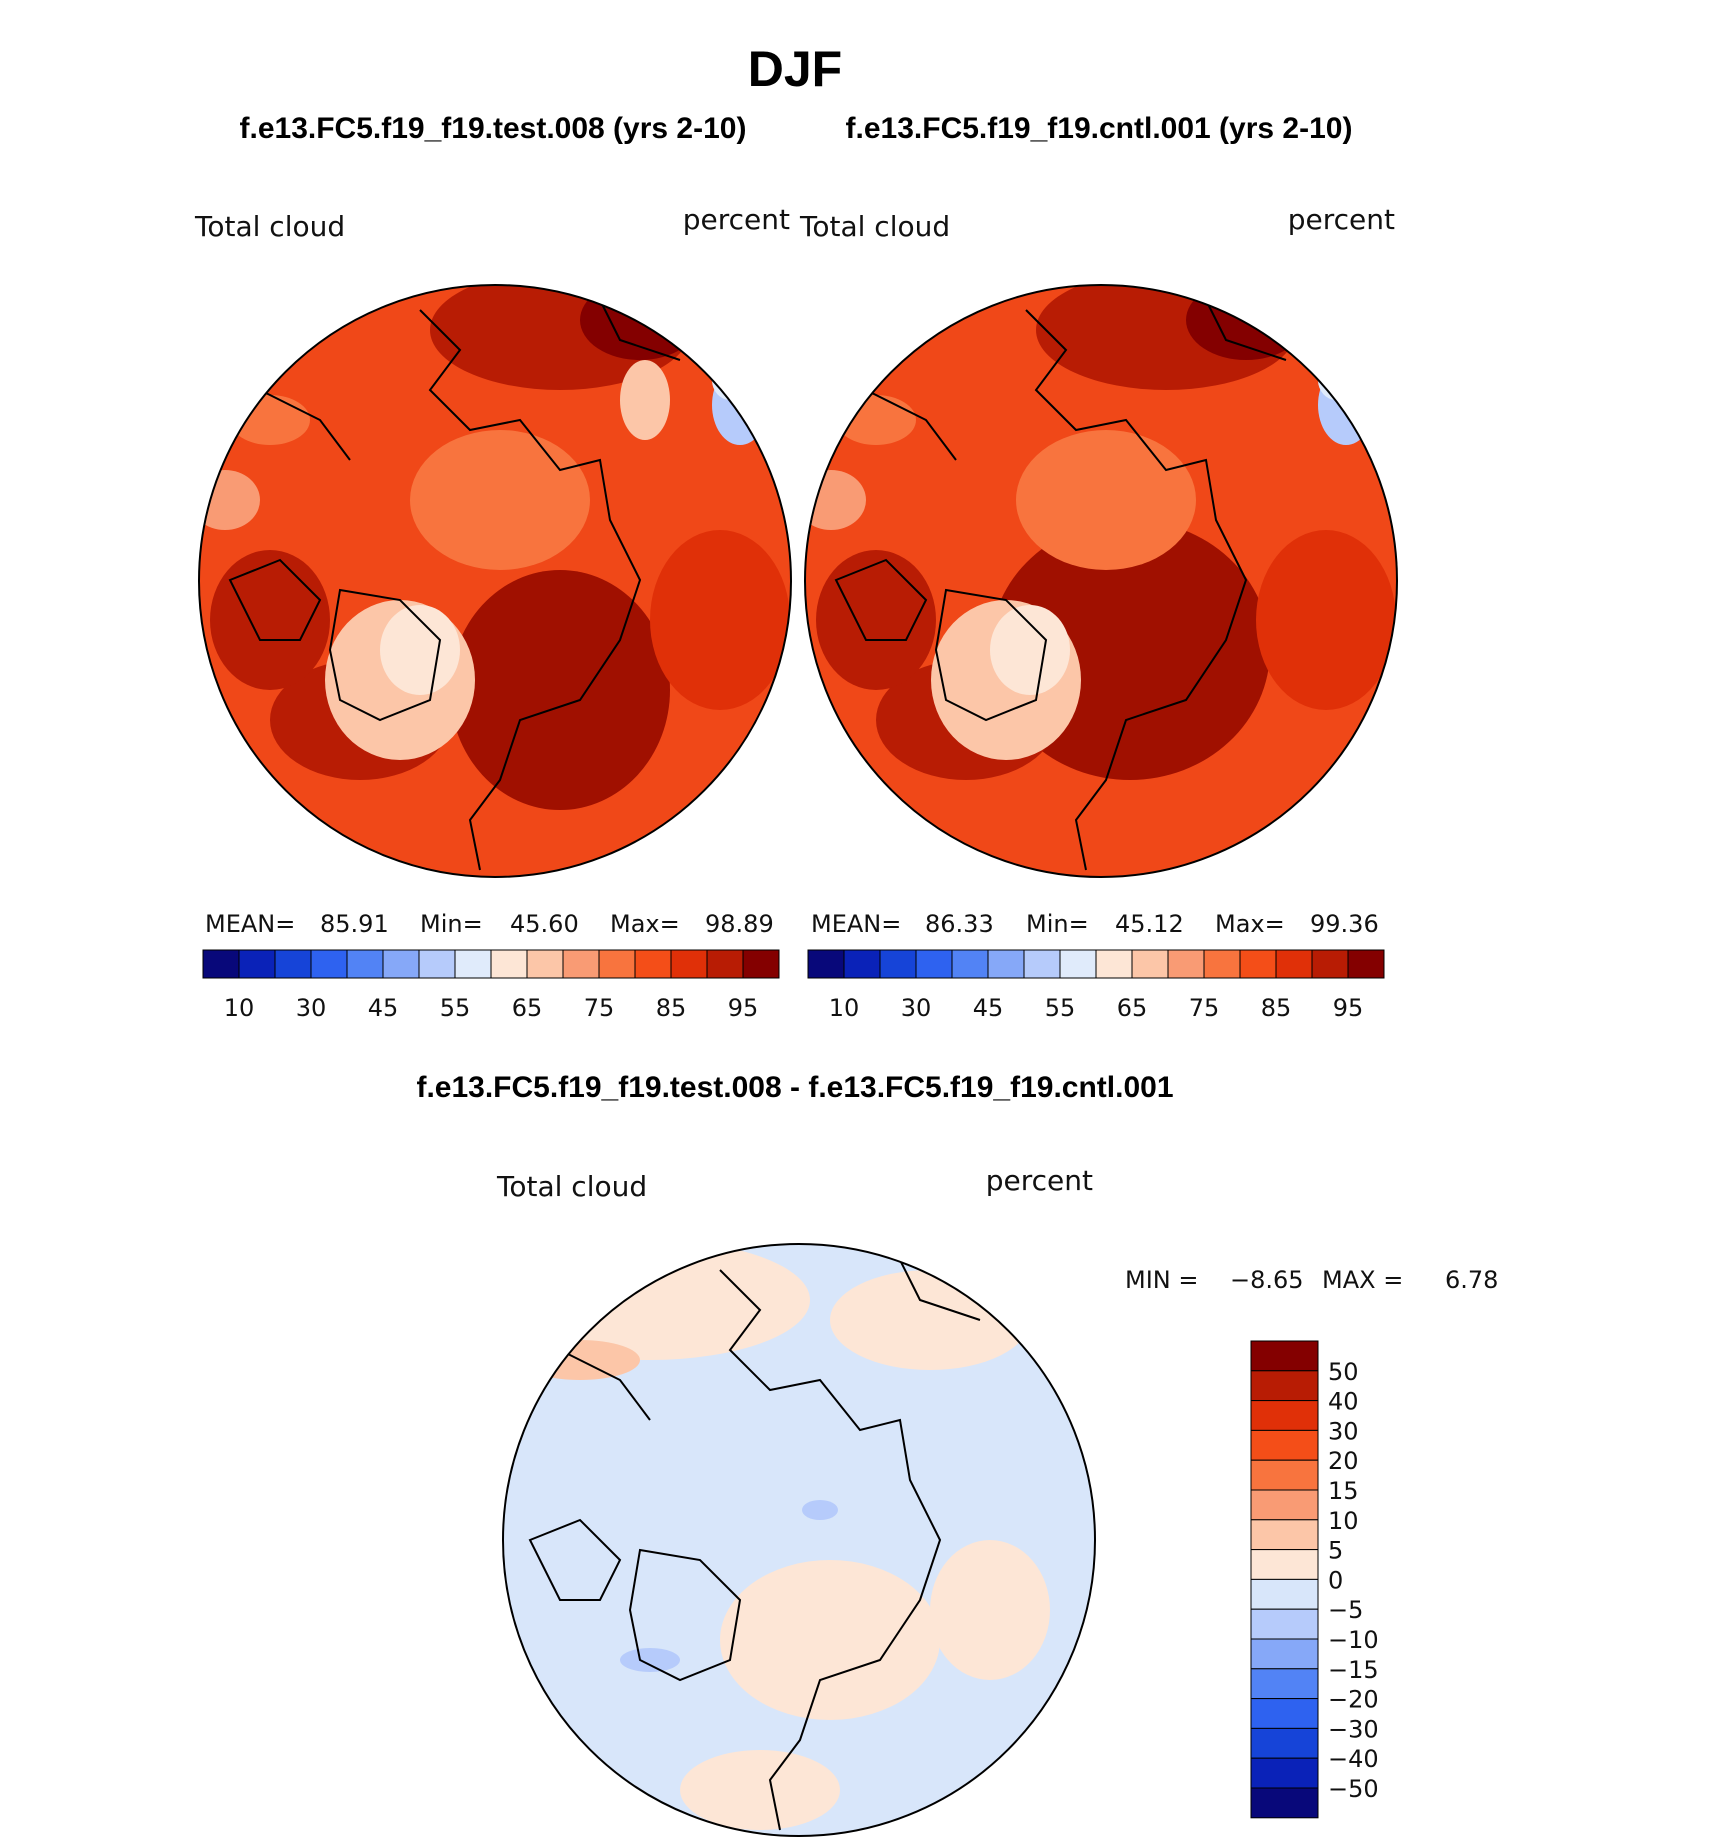  I want to click on panel-a-map, so click(495, 581).